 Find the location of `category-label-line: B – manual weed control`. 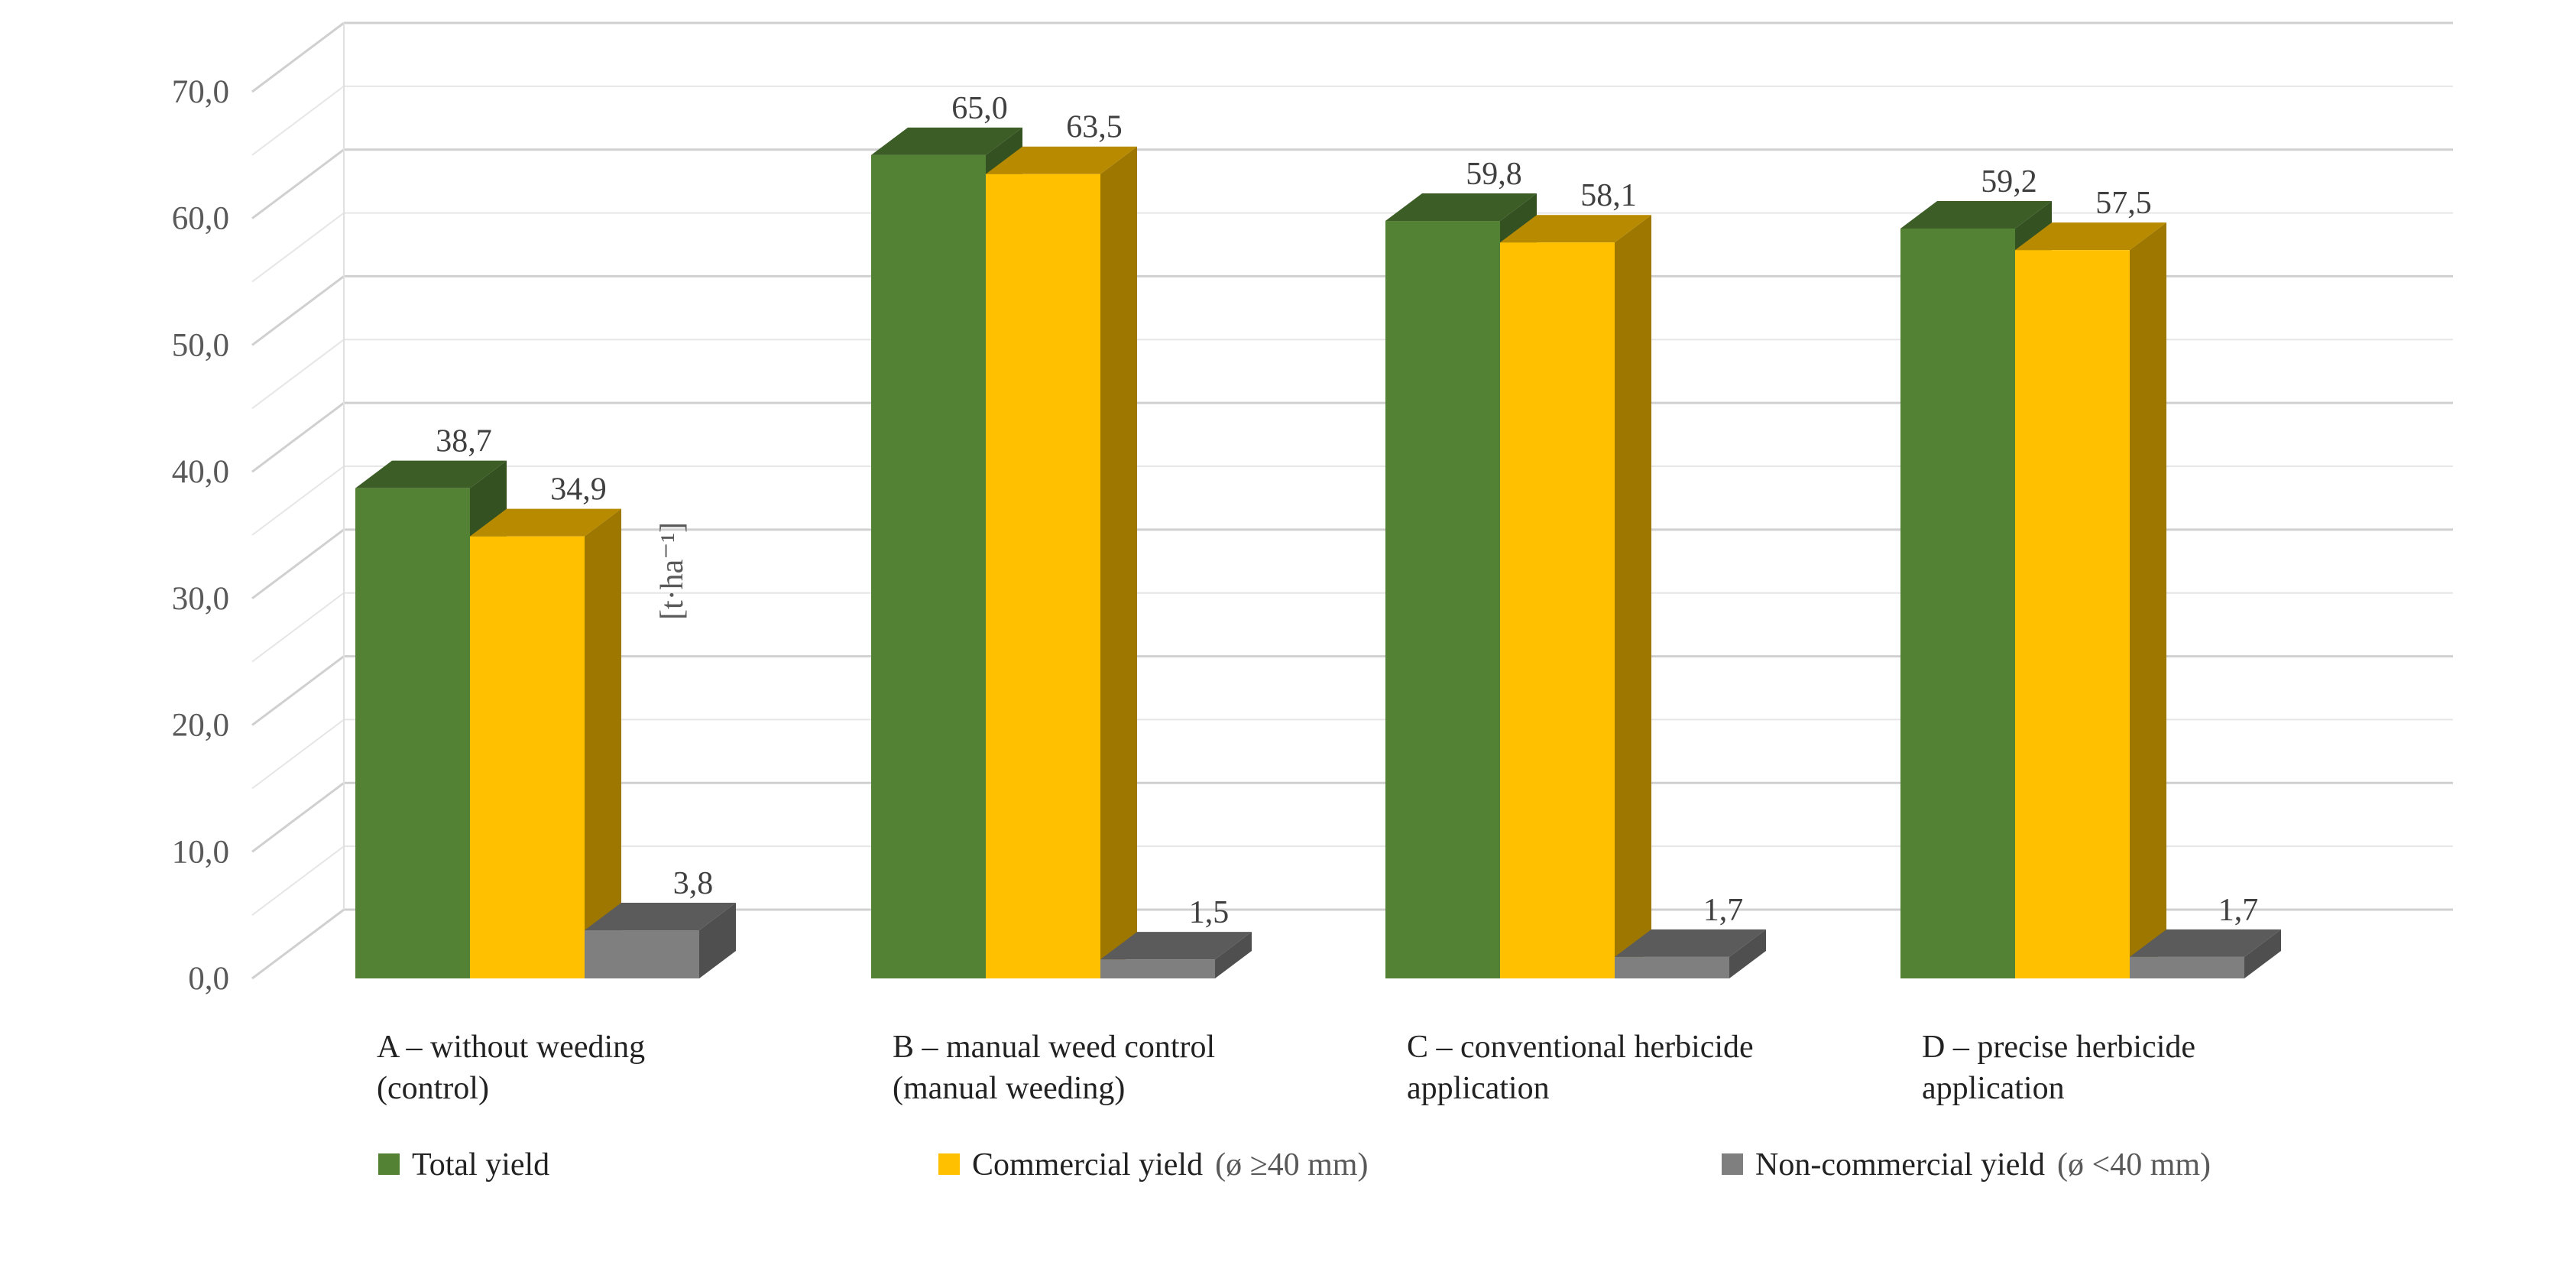

category-label-line: B – manual weed control is located at coordinates (1054, 1047).